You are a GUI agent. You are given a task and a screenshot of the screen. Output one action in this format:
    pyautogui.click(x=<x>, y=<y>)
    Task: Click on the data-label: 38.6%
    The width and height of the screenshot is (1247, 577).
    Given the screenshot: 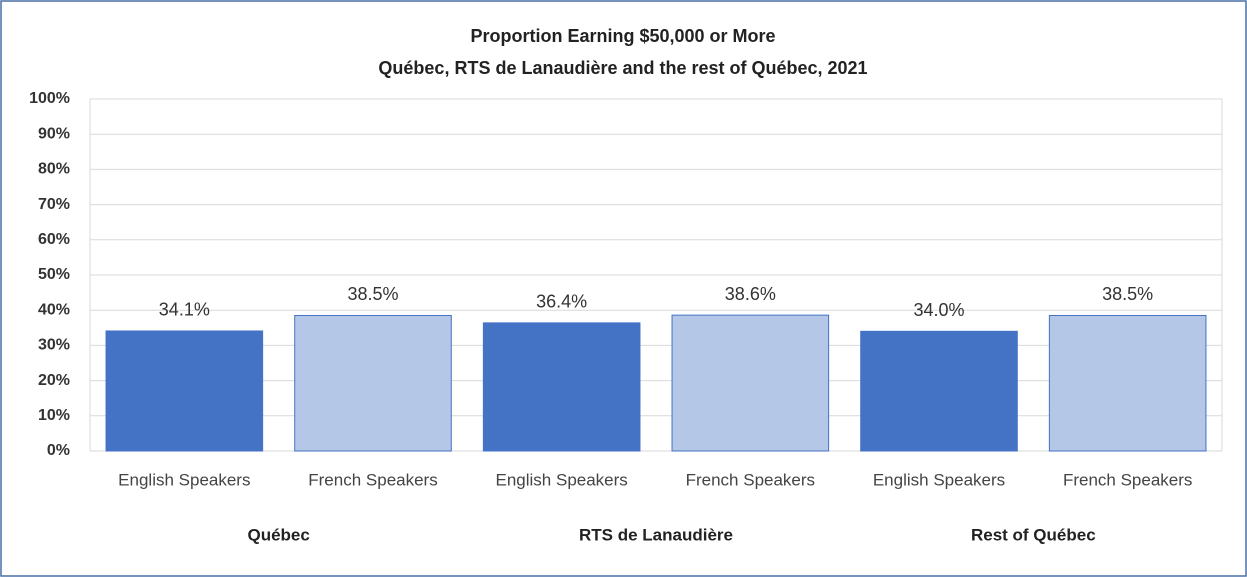 What is the action you would take?
    pyautogui.click(x=750, y=294)
    